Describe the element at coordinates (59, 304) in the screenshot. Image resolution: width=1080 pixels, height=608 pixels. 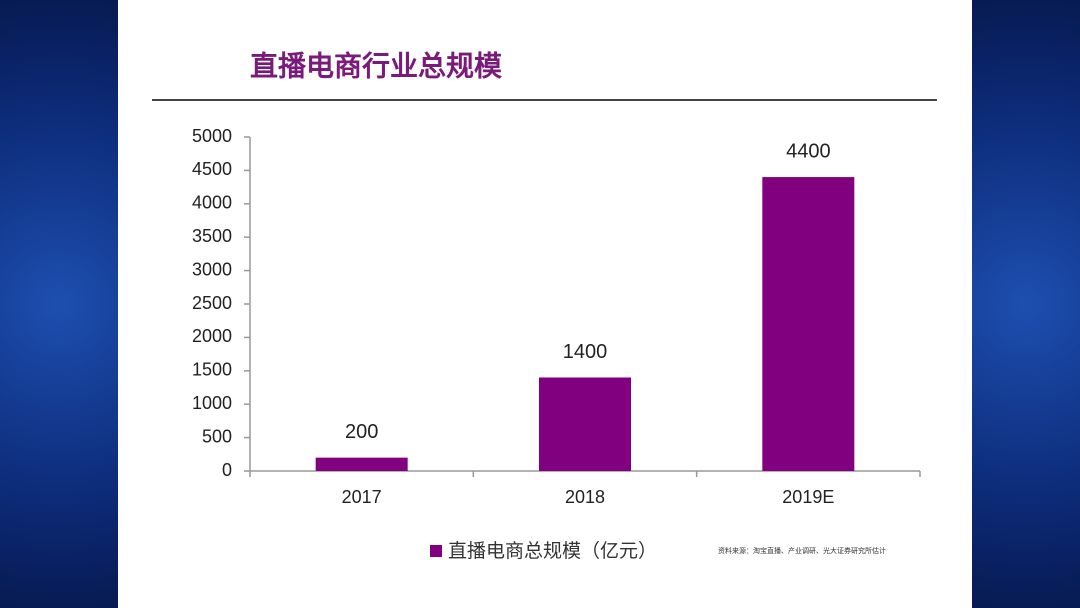
I see `left-panel` at that location.